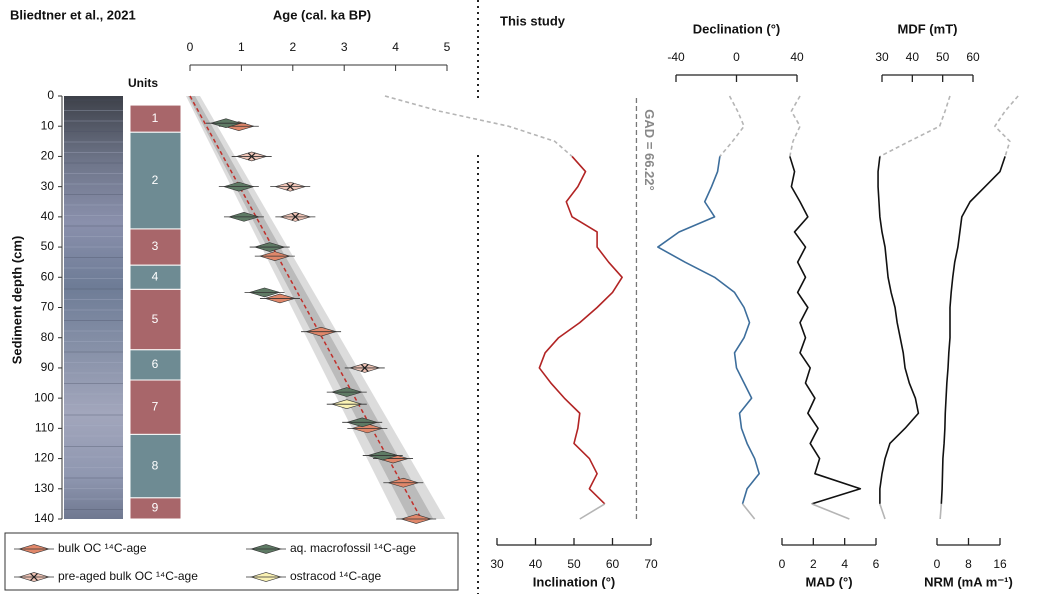  Describe the element at coordinates (44, 428) in the screenshot. I see `y-tick-label: 110` at that location.